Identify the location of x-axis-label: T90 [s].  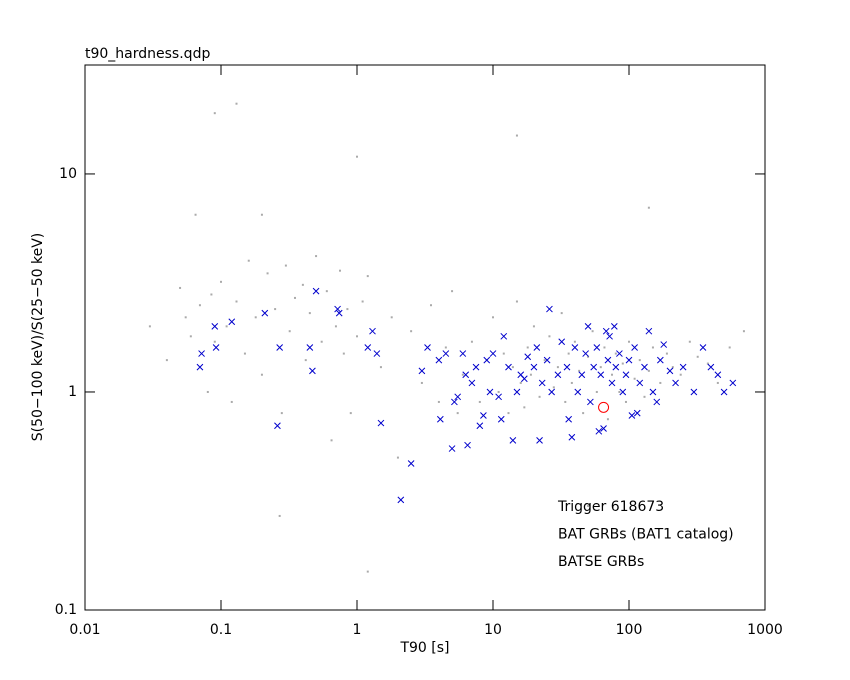
(424, 648).